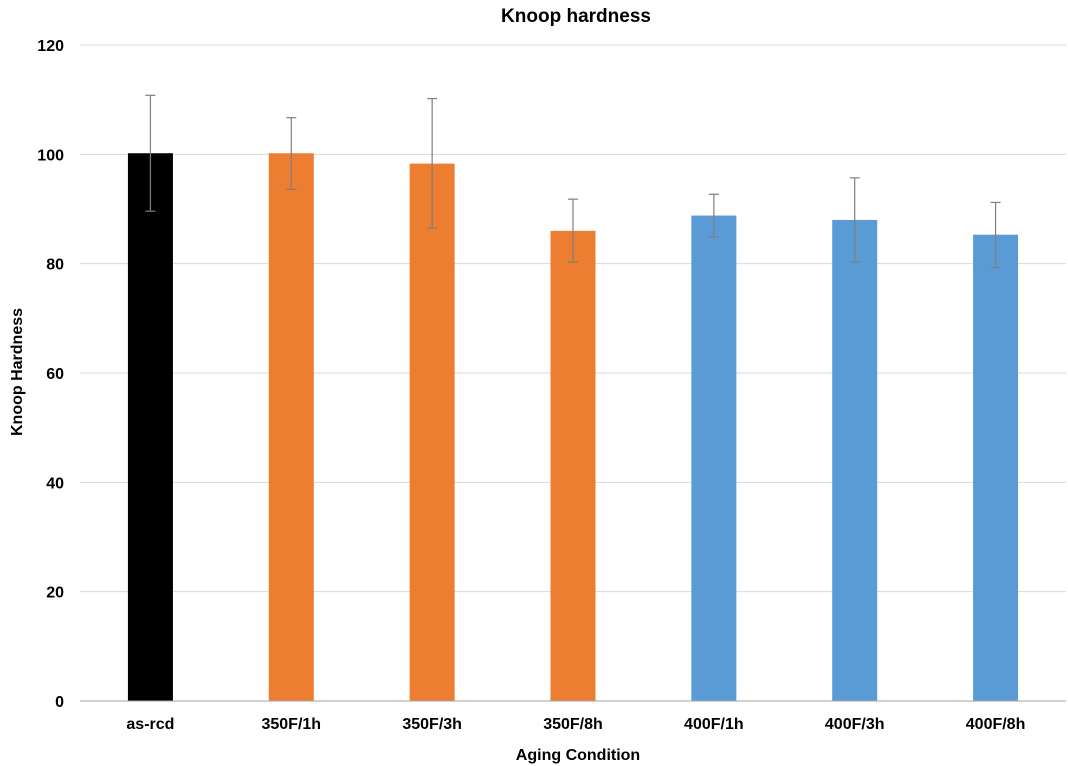 The image size is (1068, 766). I want to click on error-bar-350F/3h, so click(432, 163).